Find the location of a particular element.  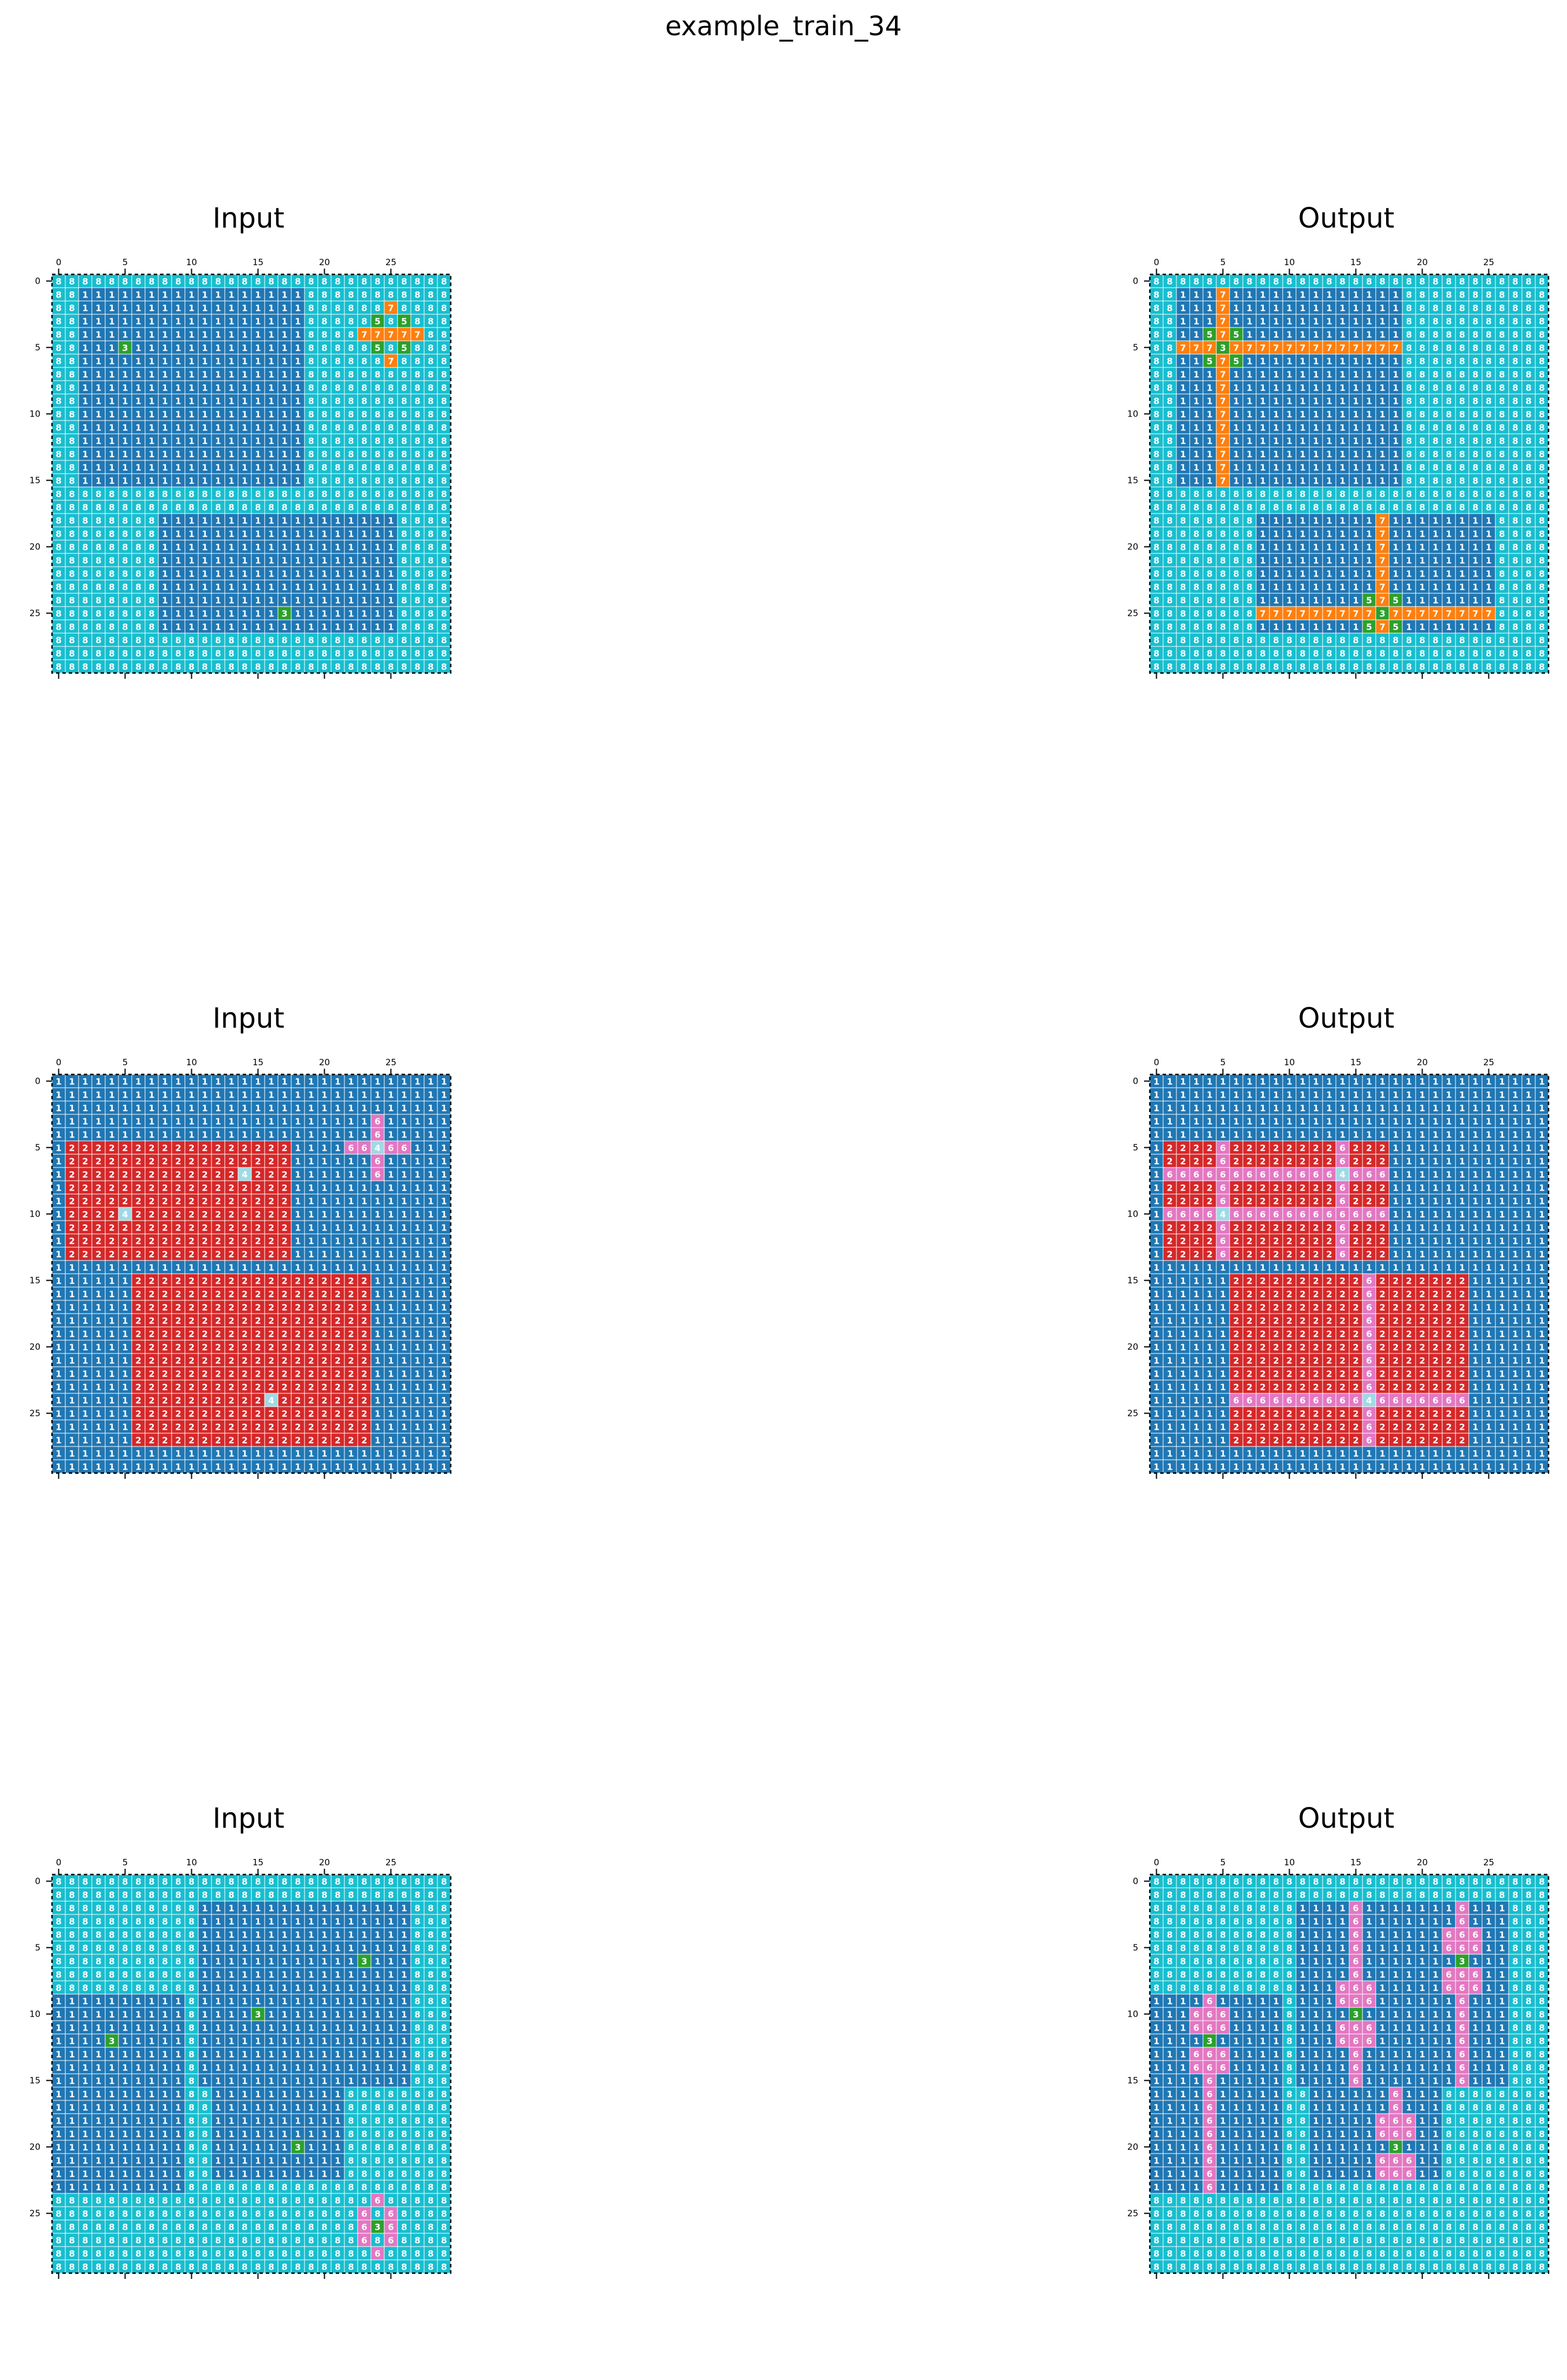

cell-value: 6 is located at coordinates (351, 1148).